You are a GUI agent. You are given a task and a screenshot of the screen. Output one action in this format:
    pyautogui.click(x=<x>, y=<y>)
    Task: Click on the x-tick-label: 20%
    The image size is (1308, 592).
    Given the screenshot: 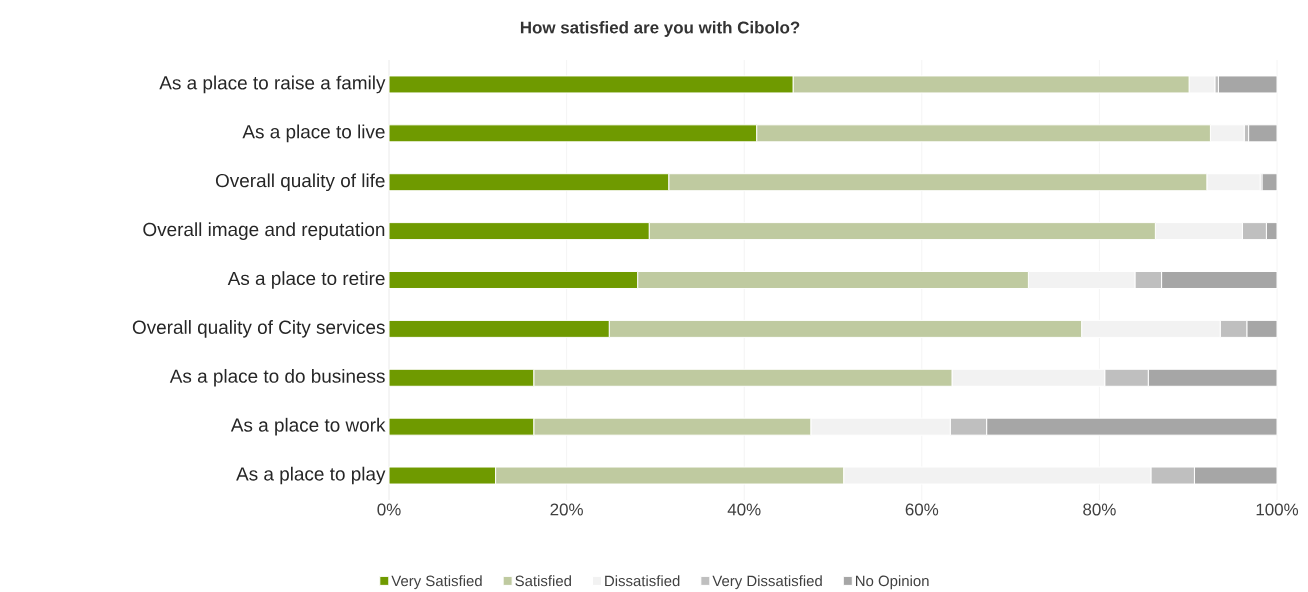 What is the action you would take?
    pyautogui.click(x=566, y=509)
    